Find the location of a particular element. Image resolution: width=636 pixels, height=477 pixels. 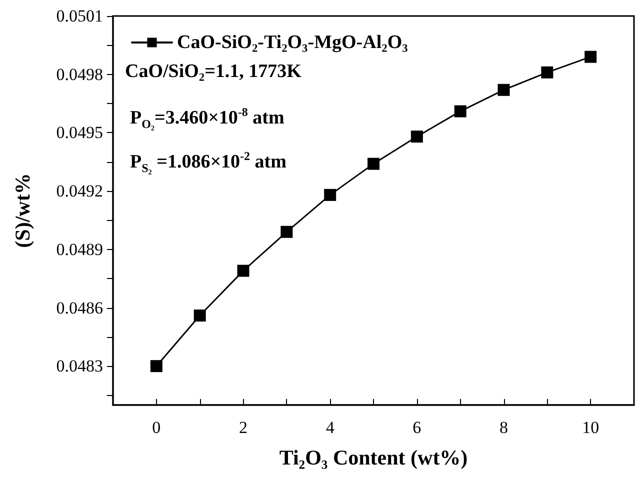

x-tick-label: 4 is located at coordinates (330, 427).